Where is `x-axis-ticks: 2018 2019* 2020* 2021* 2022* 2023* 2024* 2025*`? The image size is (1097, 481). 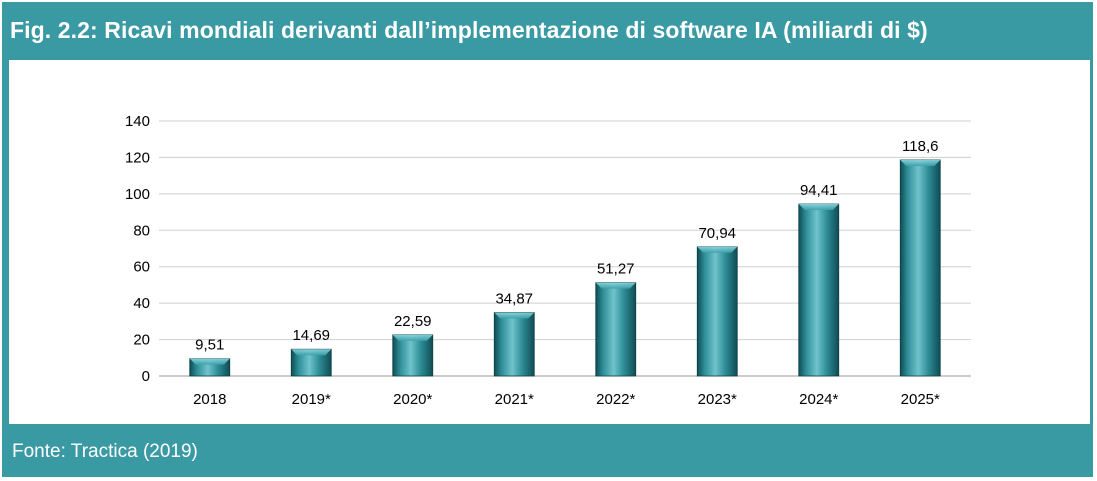
x-axis-ticks: 2018 2019* 2020* 2021* 2022* 2023* 2024* 2025* is located at coordinates (566, 399).